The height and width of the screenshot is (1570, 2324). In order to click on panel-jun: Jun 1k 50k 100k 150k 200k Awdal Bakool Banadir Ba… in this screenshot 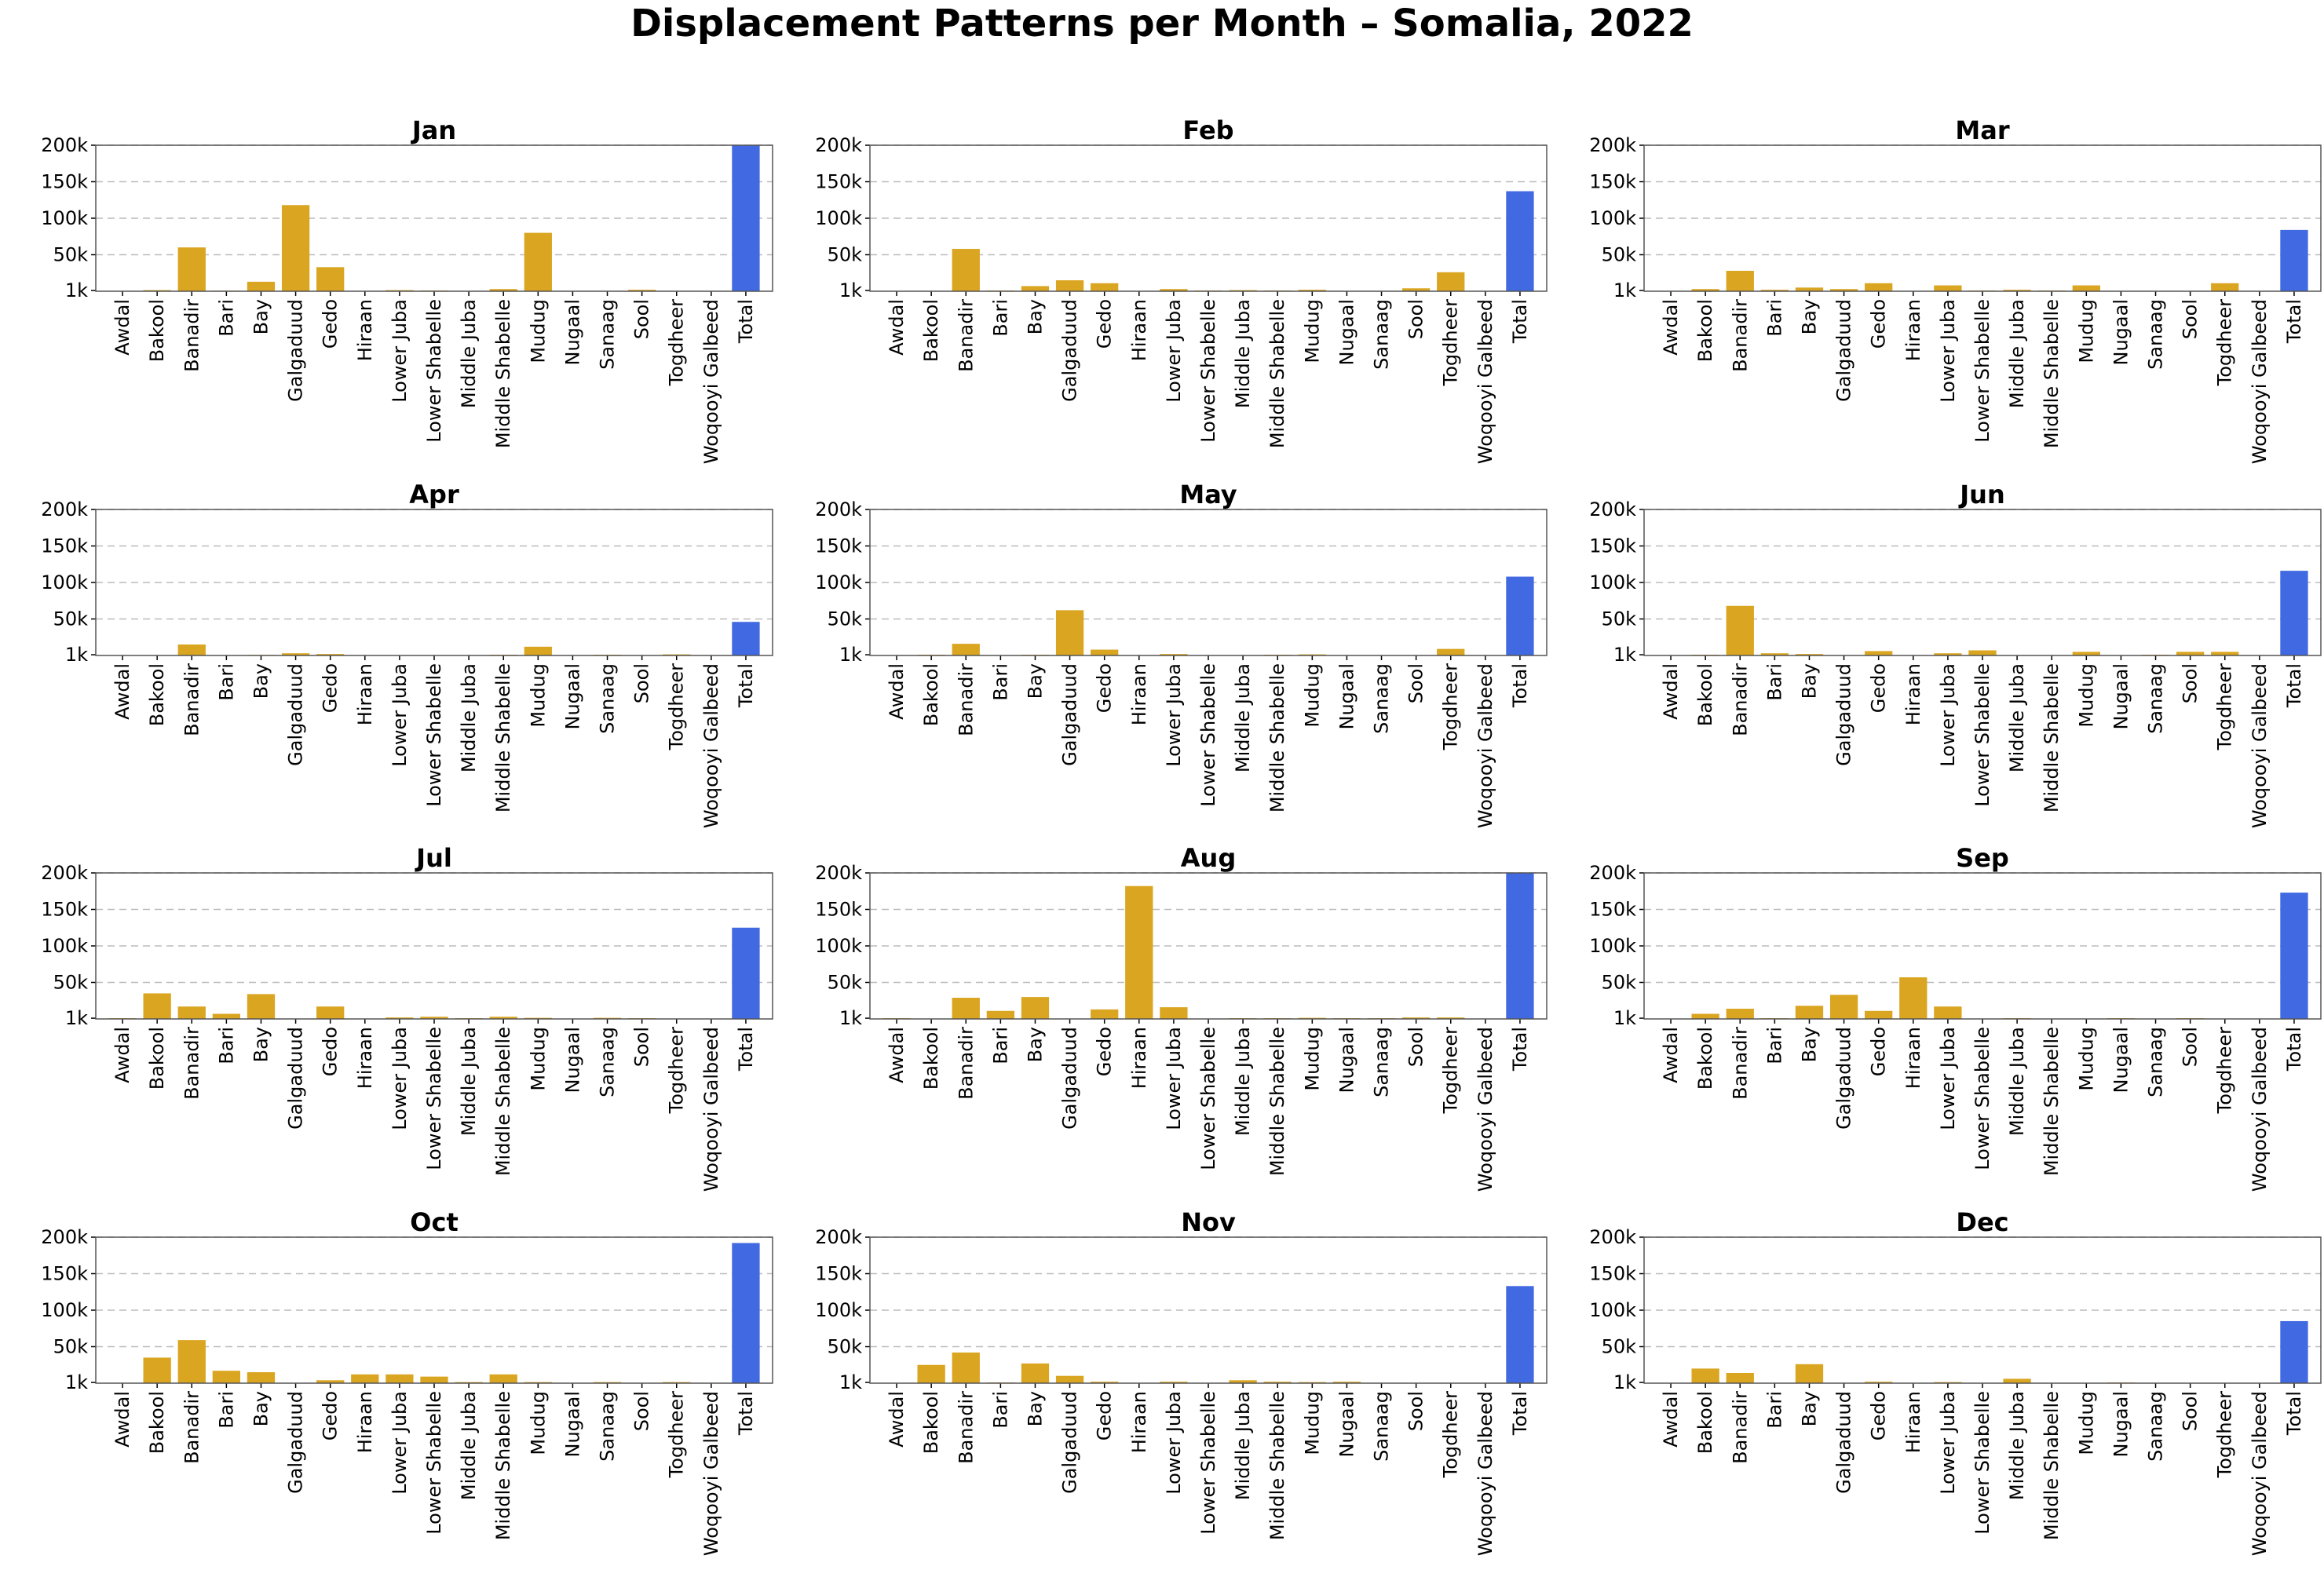, I will do `click(1955, 654)`.